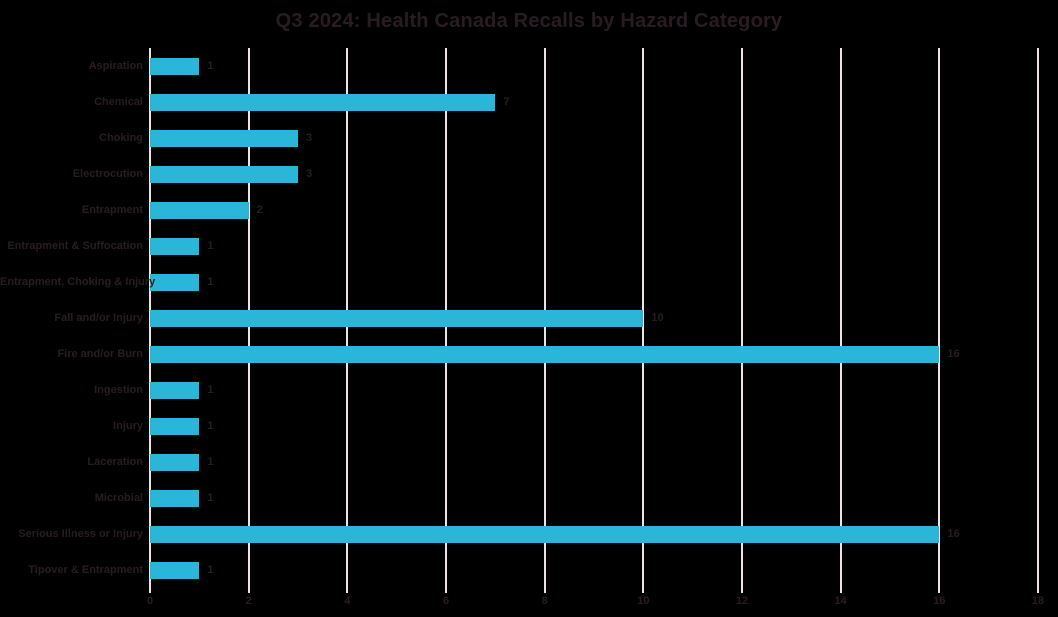 The image size is (1058, 617). Describe the element at coordinates (840, 601) in the screenshot. I see `x-axis-tick-label: 14` at that location.